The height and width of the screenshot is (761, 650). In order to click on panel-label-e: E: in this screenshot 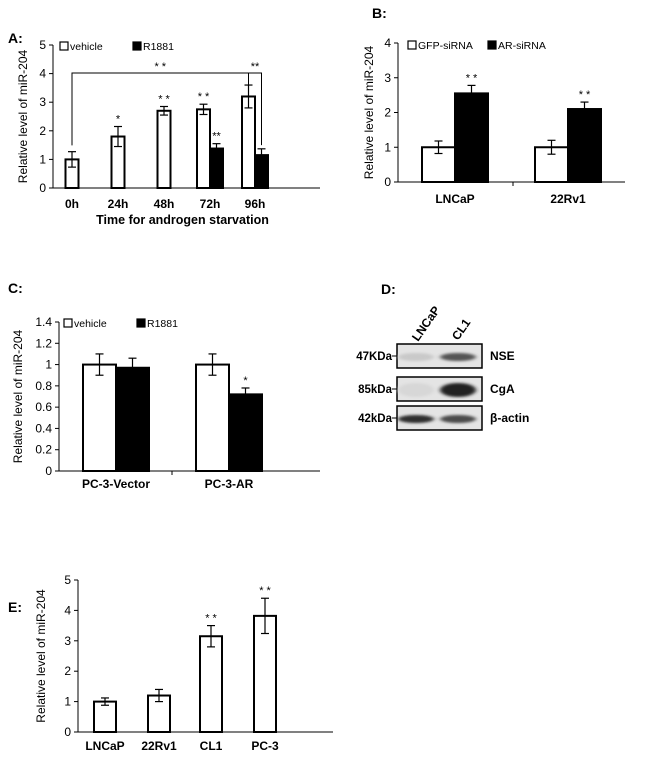, I will do `click(15, 607)`.